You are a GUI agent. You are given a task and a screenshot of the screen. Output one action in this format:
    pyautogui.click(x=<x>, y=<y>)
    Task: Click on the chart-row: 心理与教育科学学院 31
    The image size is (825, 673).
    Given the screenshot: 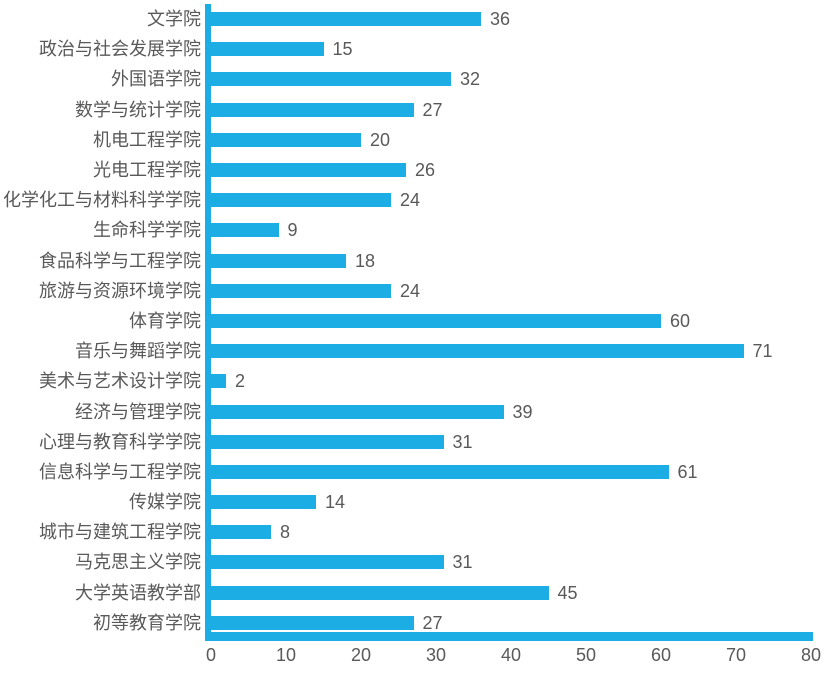 What is the action you would take?
    pyautogui.click(x=412, y=442)
    